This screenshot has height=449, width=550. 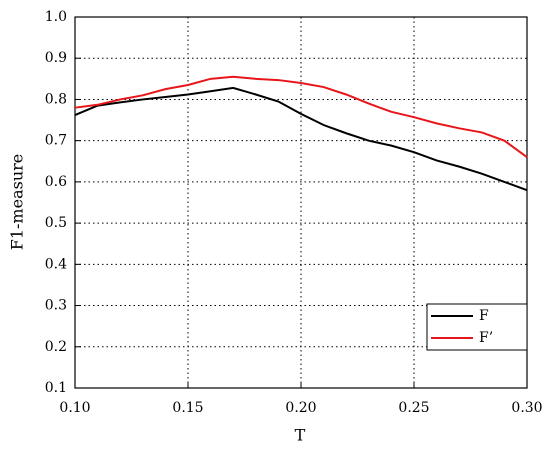 I want to click on y-tick-label: 0.7, so click(x=56, y=141).